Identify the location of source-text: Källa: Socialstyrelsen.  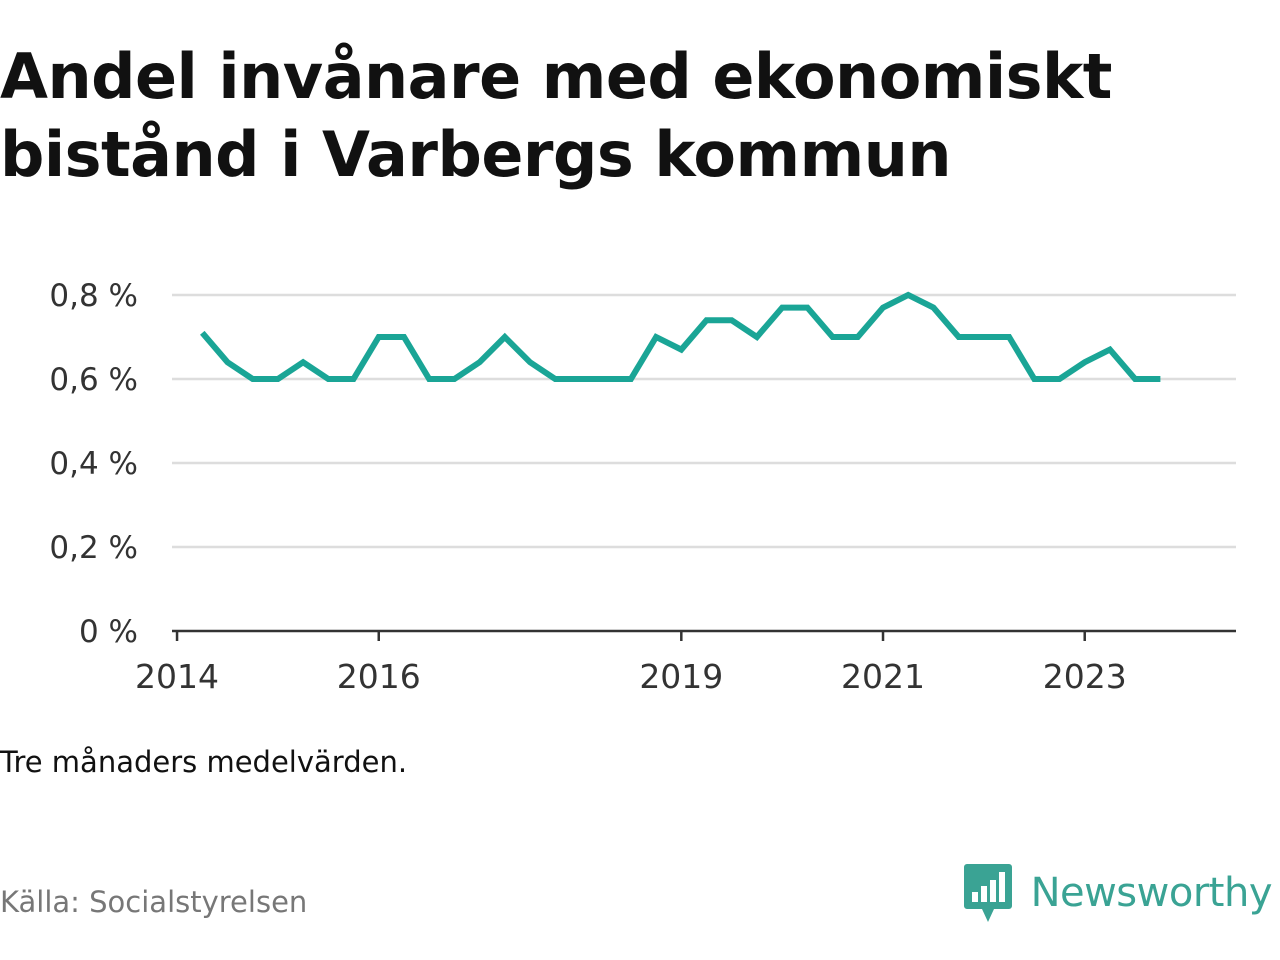
(154, 902).